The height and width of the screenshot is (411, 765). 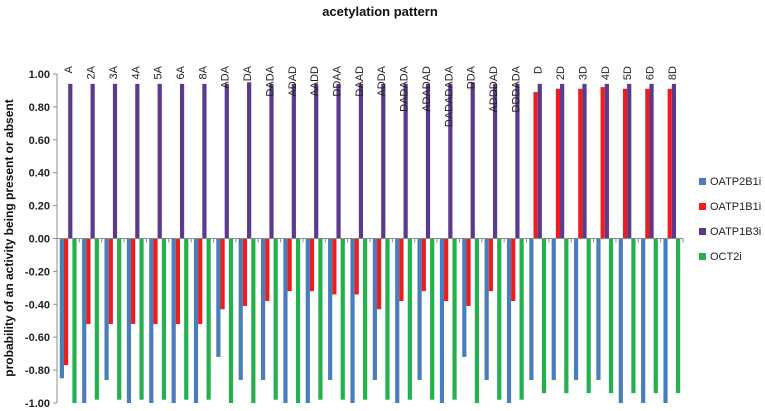 What do you see at coordinates (106, 309) in the screenshot?
I see `bar-oatp2b1i-3a` at bounding box center [106, 309].